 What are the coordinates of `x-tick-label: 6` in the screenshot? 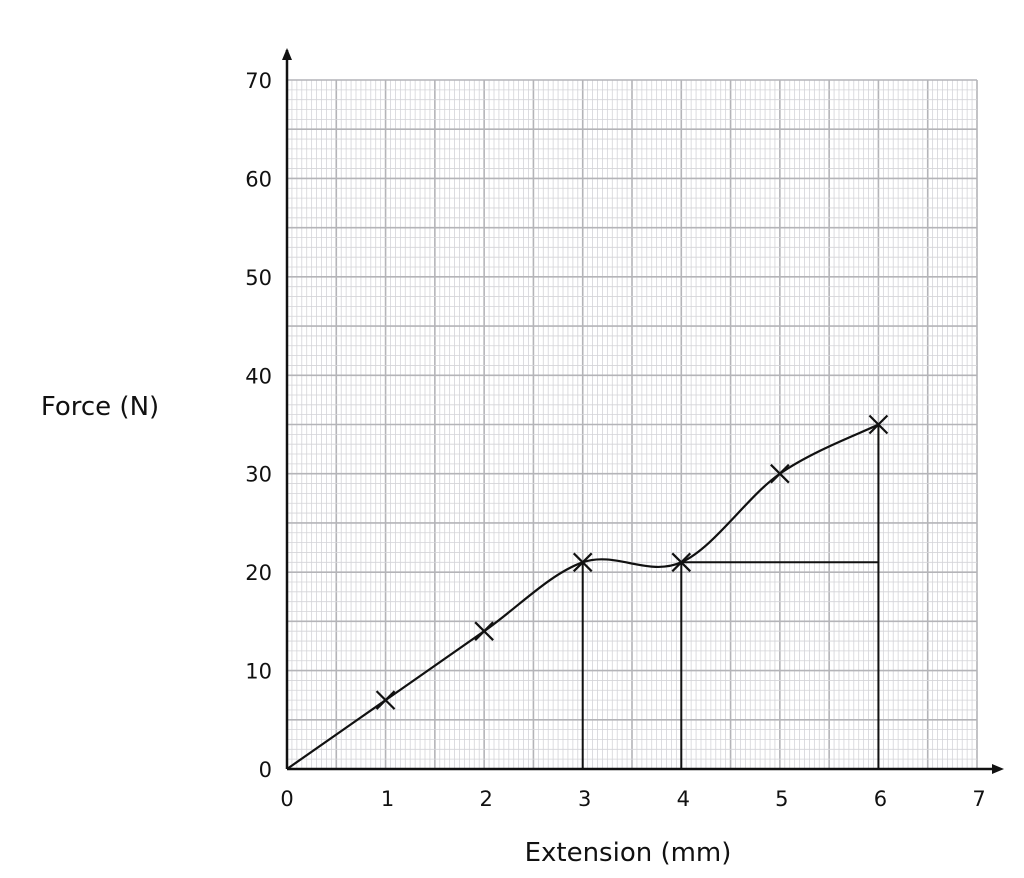 It's located at (880, 799).